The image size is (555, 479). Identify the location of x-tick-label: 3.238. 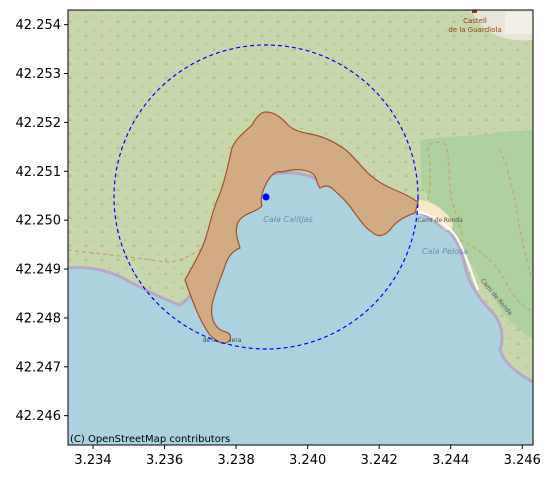
(236, 460).